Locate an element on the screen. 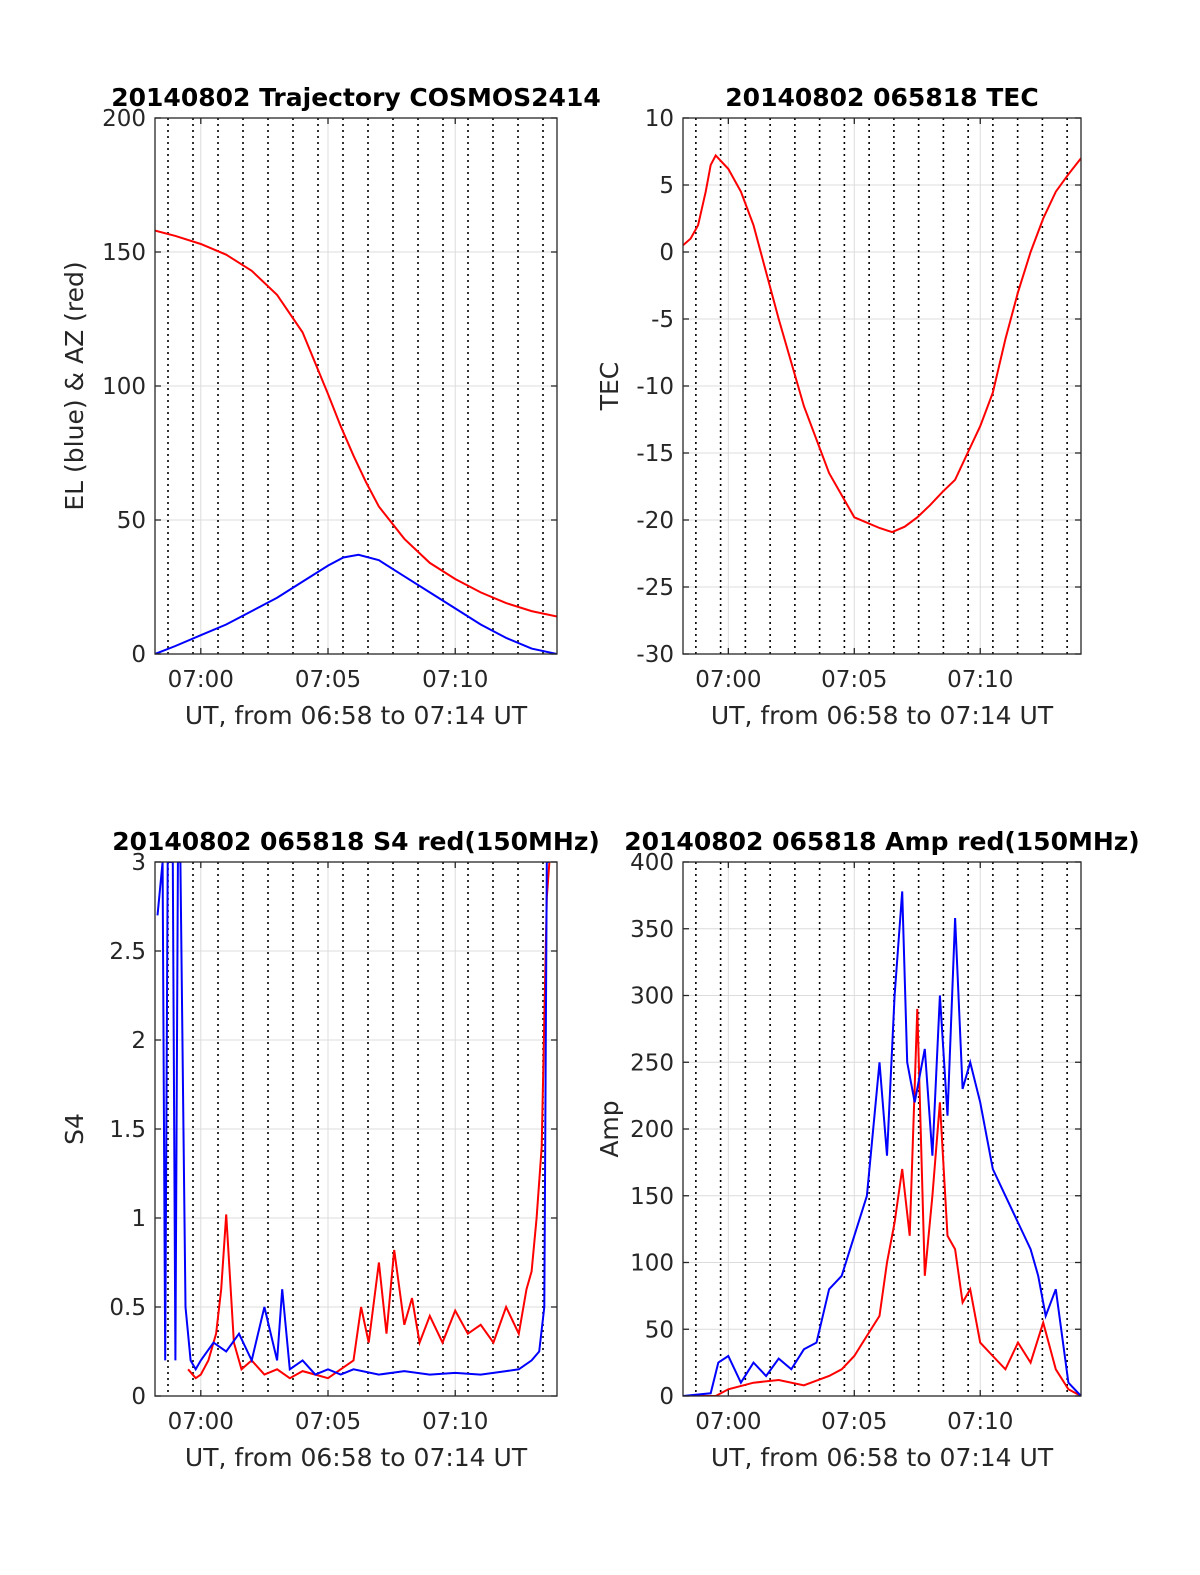  y-tick-label: -25 is located at coordinates (655, 588).